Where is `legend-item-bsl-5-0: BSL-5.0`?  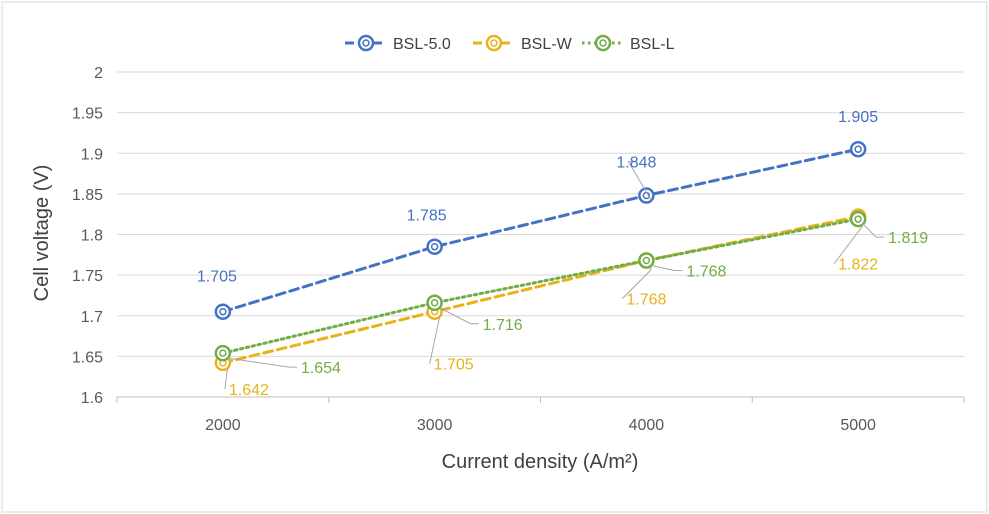 legend-item-bsl-5-0: BSL-5.0 is located at coordinates (398, 43).